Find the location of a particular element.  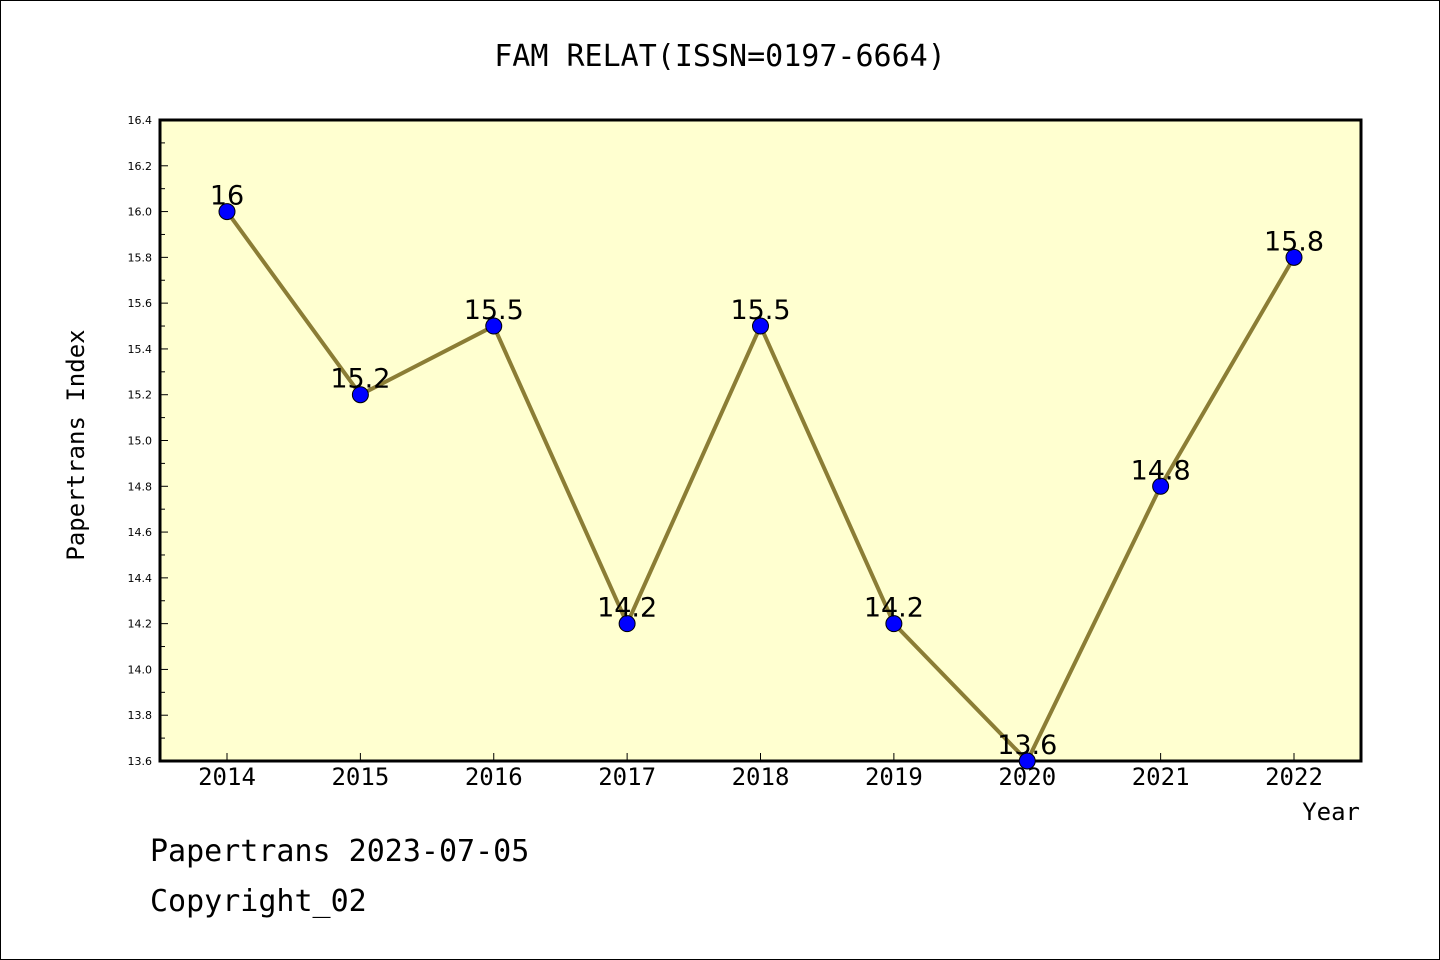

x-axis: 2014 2015 2016 2017 2018 2019 2020 2021 2022 is located at coordinates (760, 772).